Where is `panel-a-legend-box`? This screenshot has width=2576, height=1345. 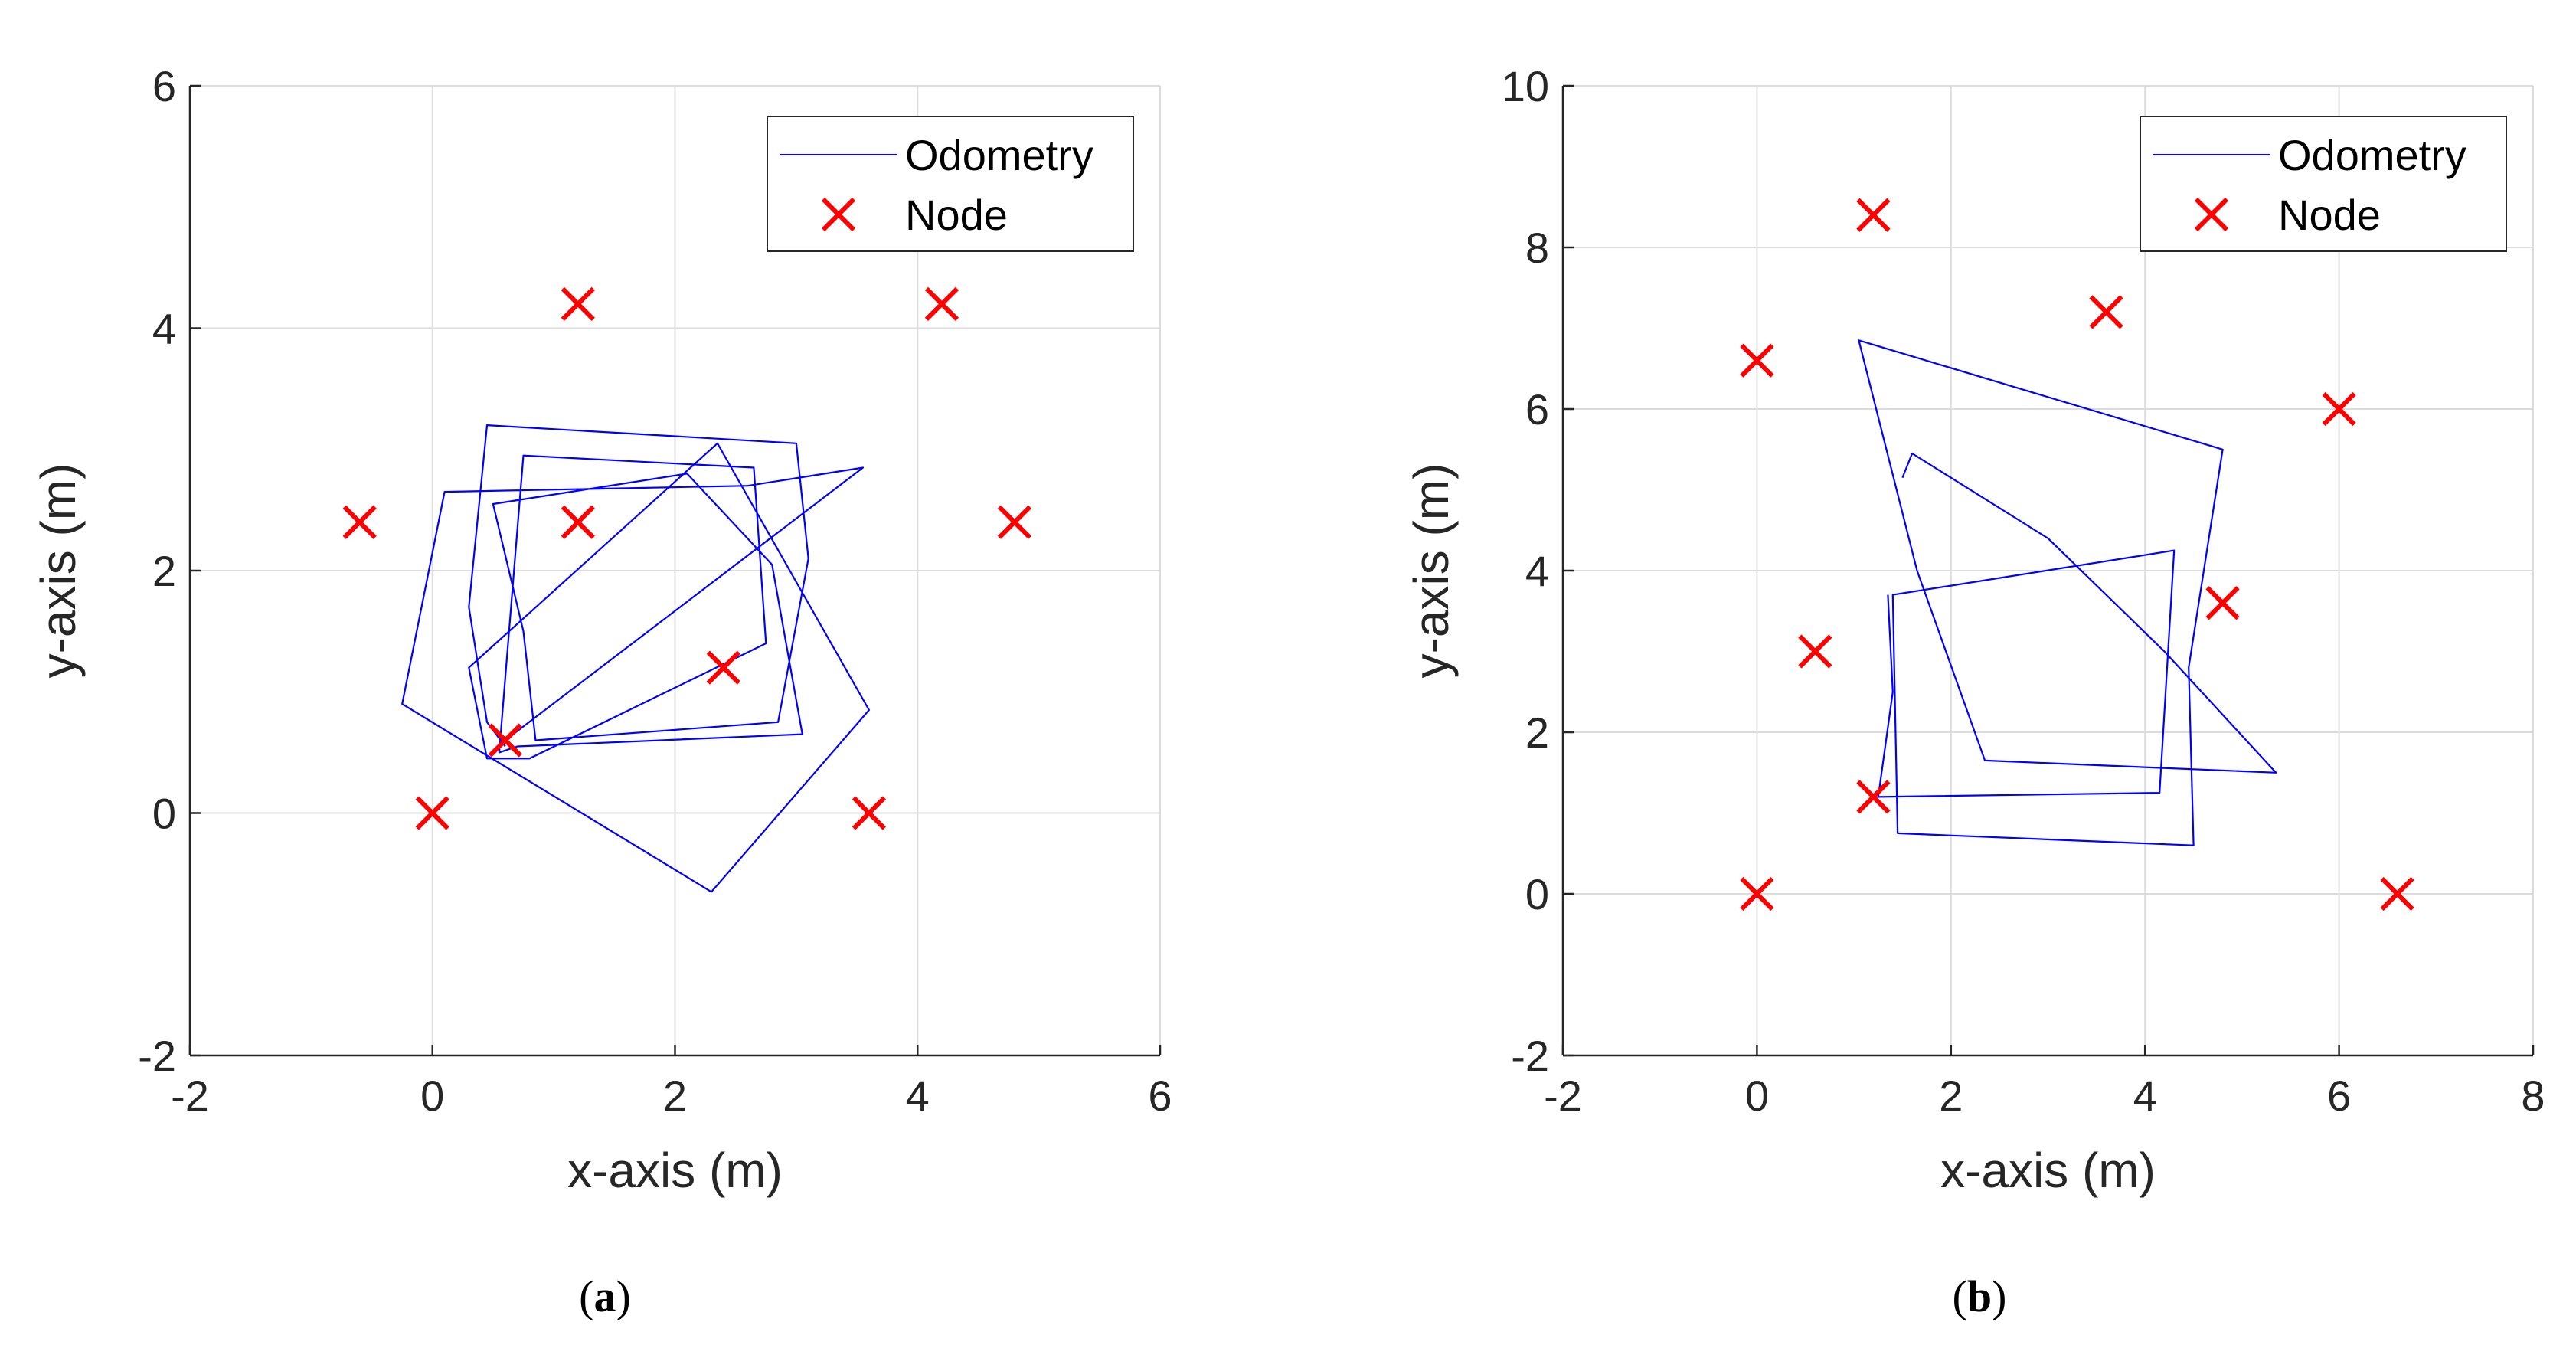
panel-a-legend-box is located at coordinates (950, 184).